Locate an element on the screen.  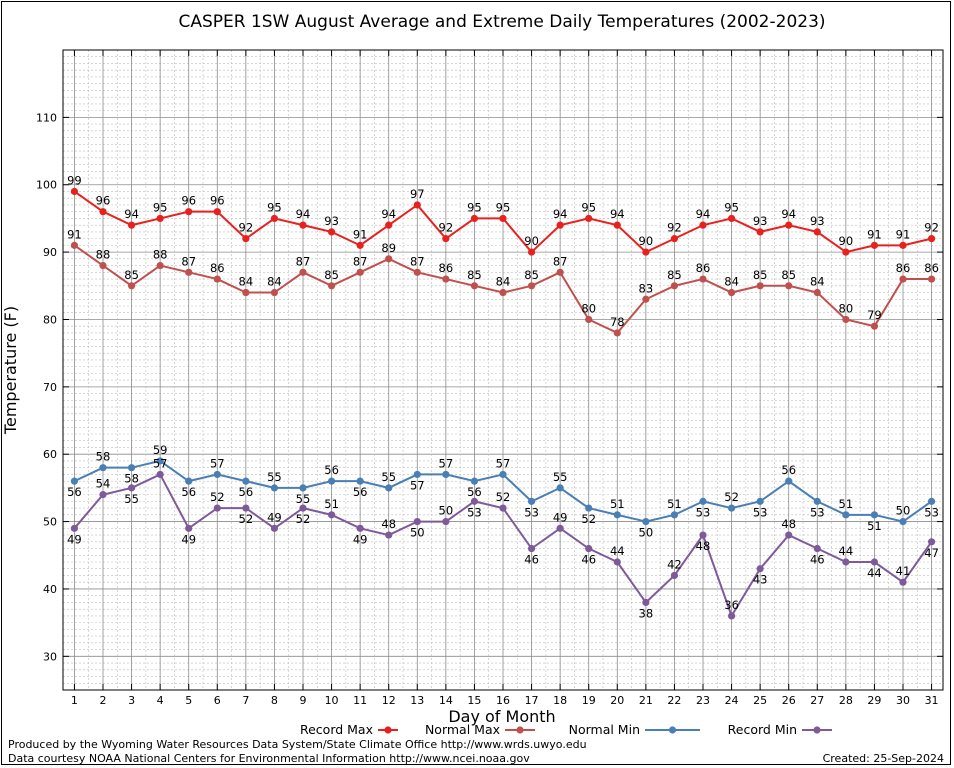
record-max-data-label: 99 is located at coordinates (74, 180).